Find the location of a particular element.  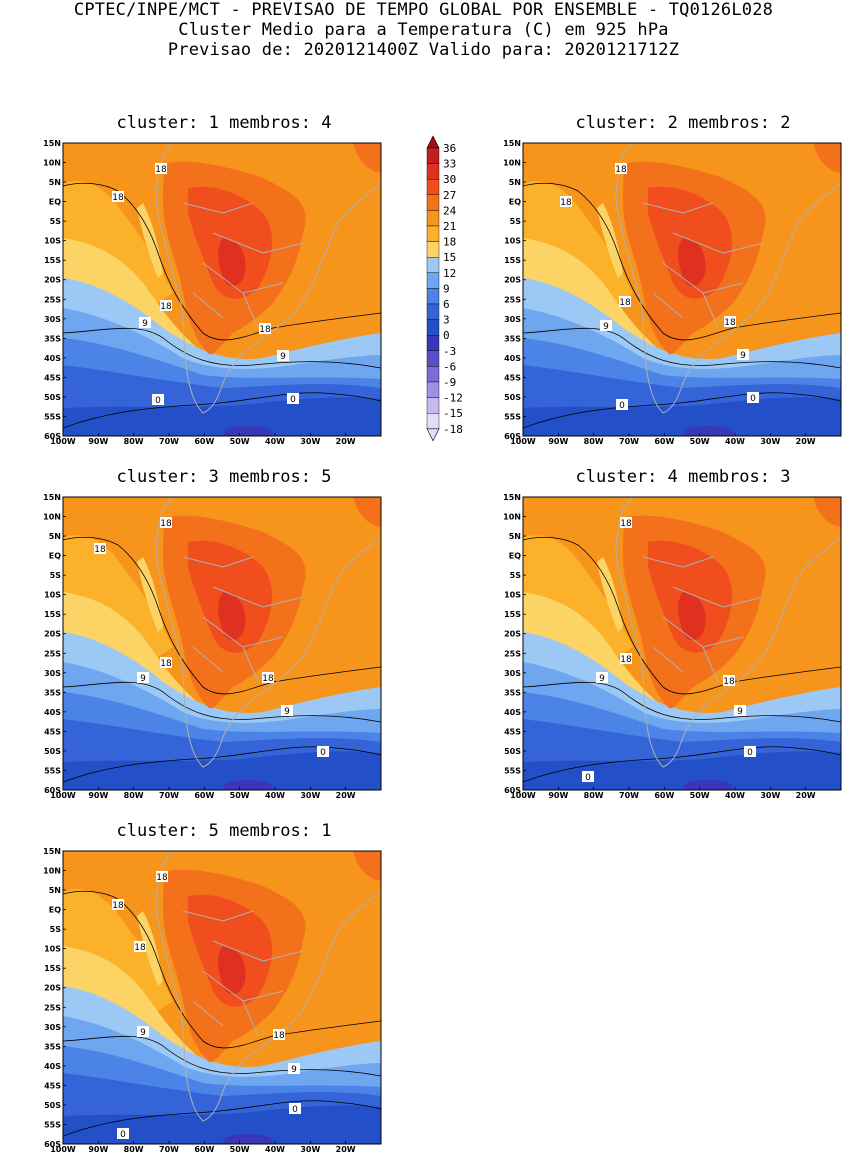

colorbar-label: -3 is located at coordinates (449, 351).